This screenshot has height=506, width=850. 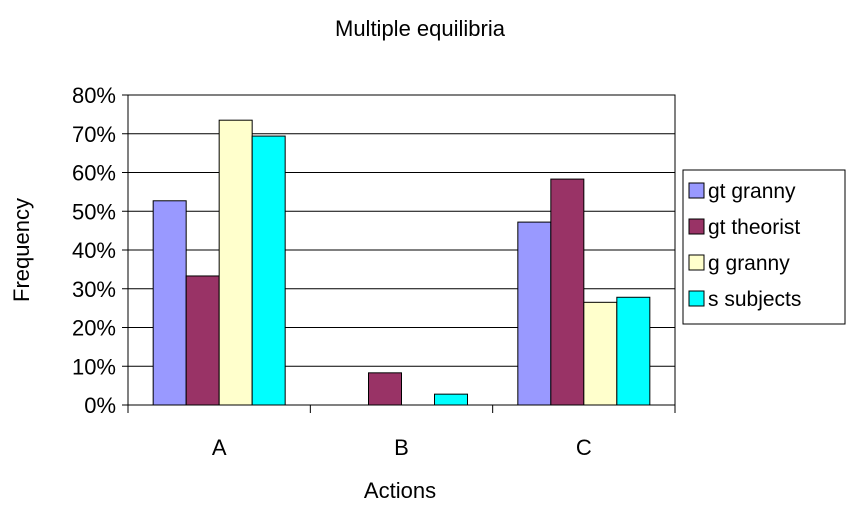 I want to click on x-tick-label: A, so click(x=219, y=447).